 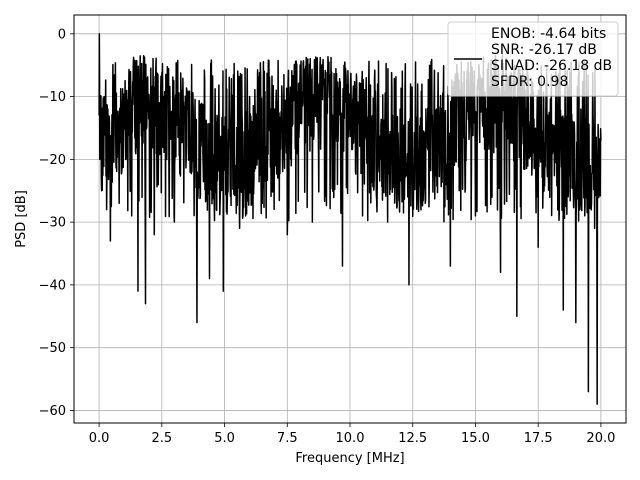 What do you see at coordinates (161, 438) in the screenshot?
I see `x-tick-label: 2.5` at bounding box center [161, 438].